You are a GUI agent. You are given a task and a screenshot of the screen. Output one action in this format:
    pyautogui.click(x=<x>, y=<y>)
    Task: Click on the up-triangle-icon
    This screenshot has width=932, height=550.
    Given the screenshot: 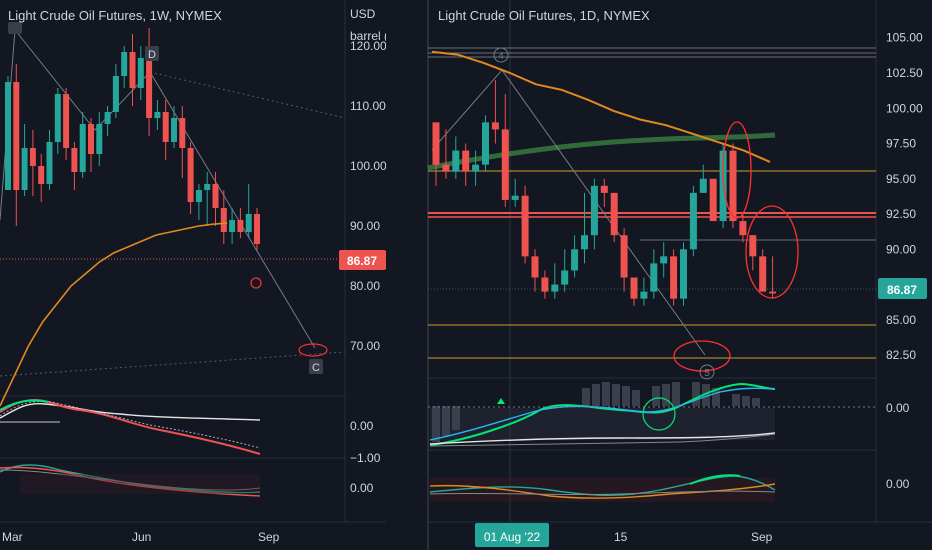 What is the action you would take?
    pyautogui.click(x=501, y=401)
    